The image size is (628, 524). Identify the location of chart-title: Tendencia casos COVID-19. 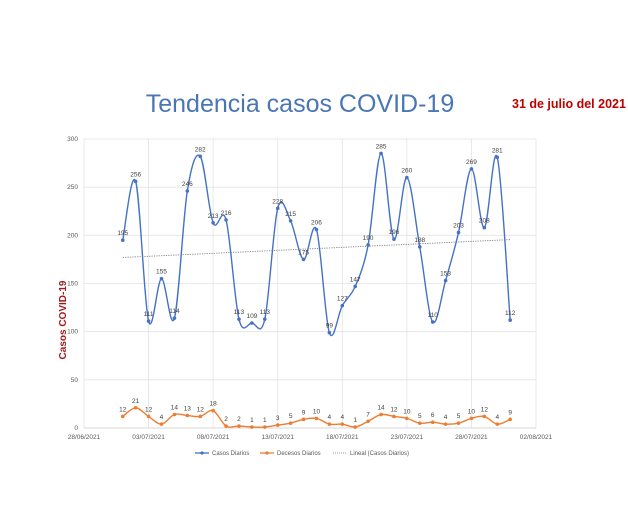
(300, 104).